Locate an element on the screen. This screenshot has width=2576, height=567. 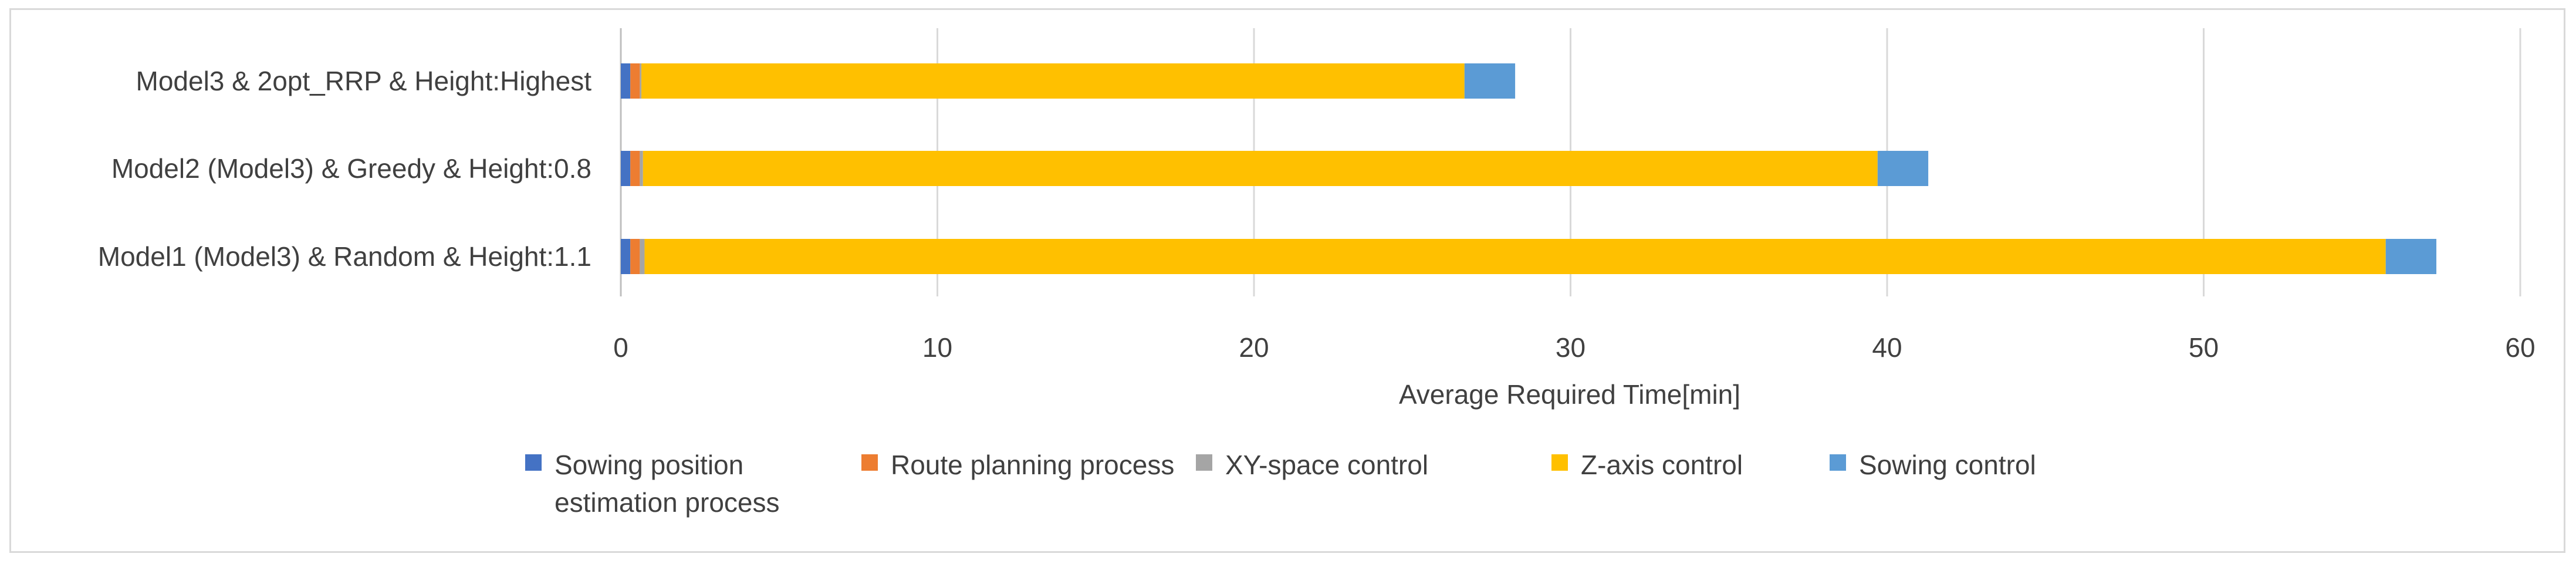
x-tick-label: 0 is located at coordinates (620, 348).